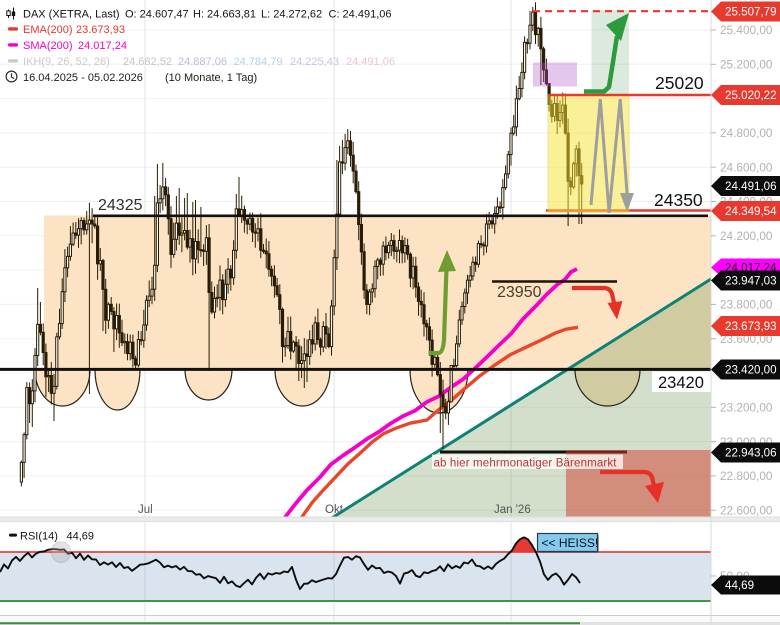 Image resolution: width=780 pixels, height=625 pixels. What do you see at coordinates (120, 205) in the screenshot?
I see `svg-text: 24325` at bounding box center [120, 205].